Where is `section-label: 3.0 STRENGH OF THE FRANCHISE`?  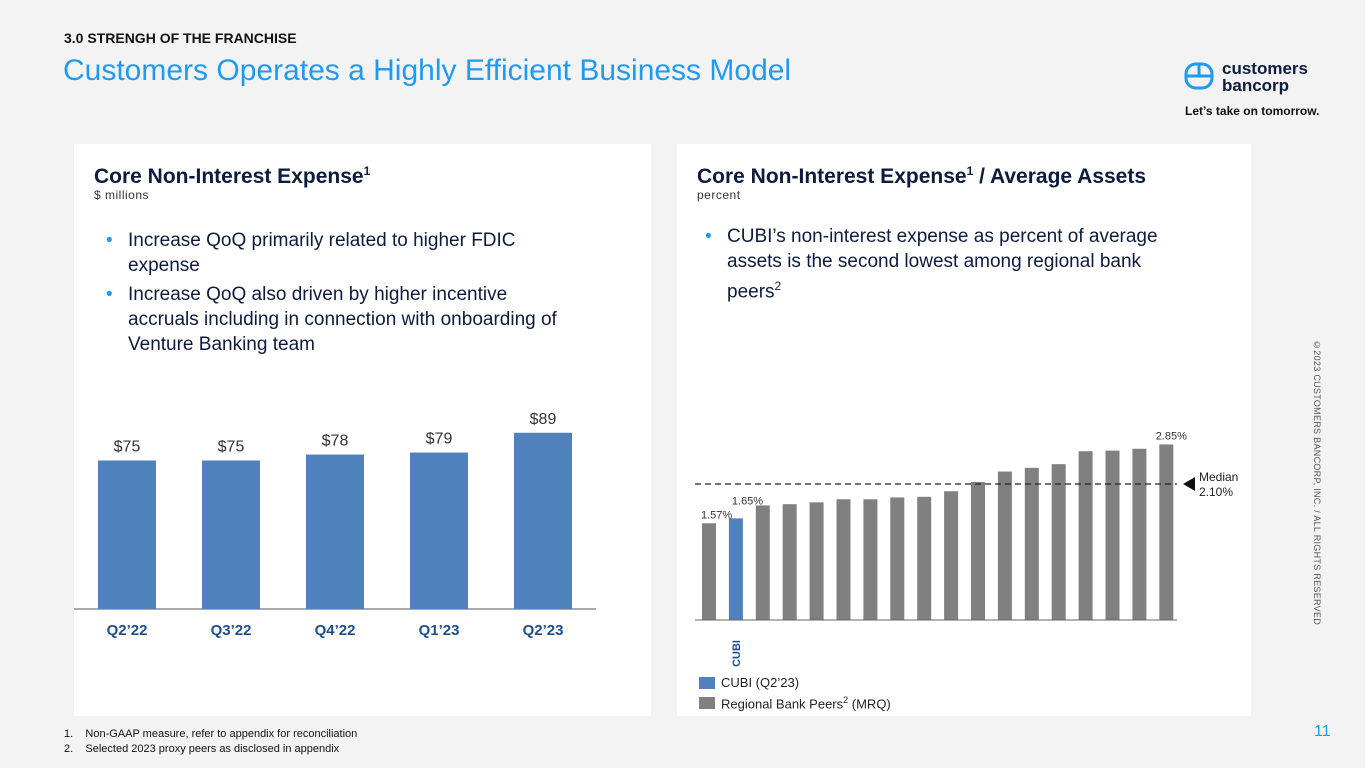 section-label: 3.0 STRENGH OF THE FRANCHISE is located at coordinates (180, 38).